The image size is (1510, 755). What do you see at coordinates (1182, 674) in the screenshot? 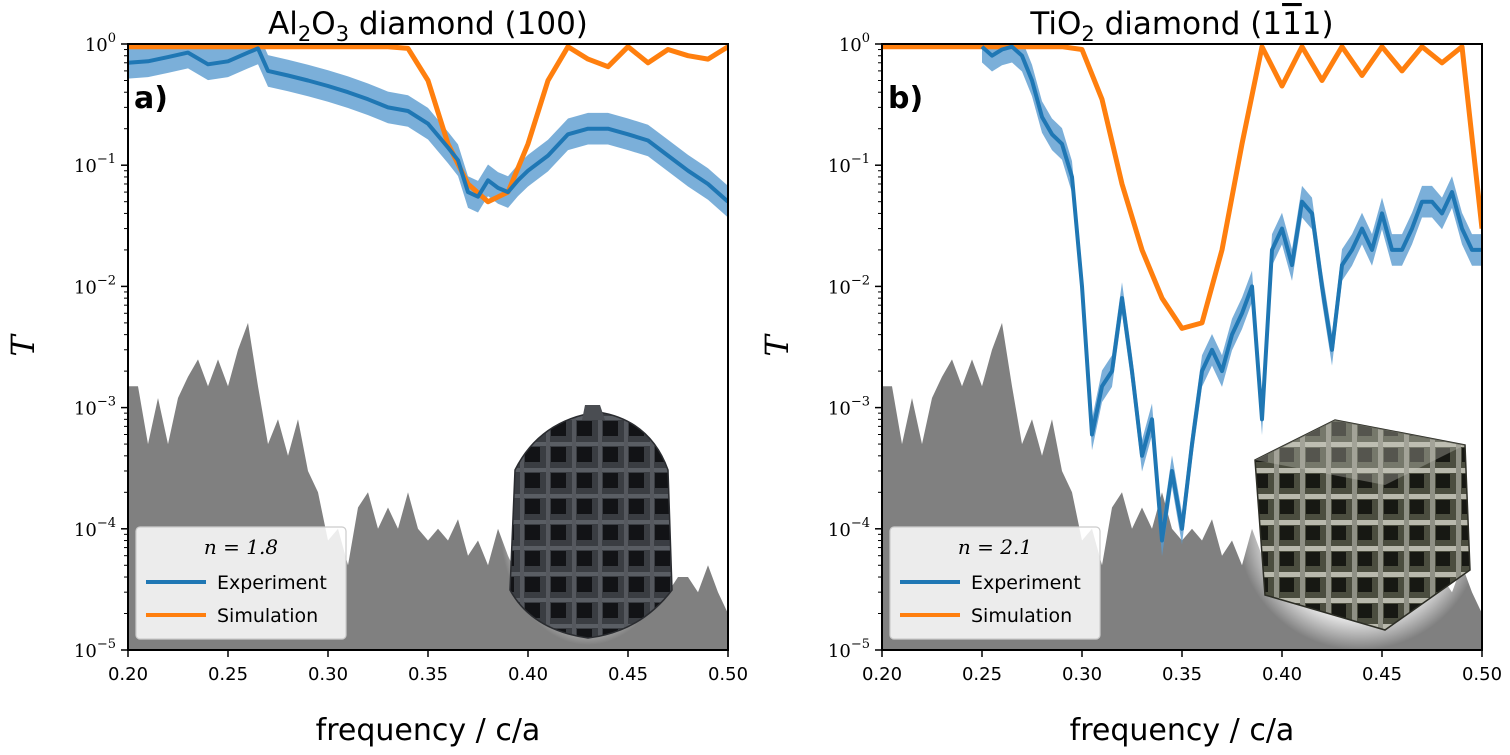
I see `panel-b-x-tick-label: 0.35` at bounding box center [1182, 674].